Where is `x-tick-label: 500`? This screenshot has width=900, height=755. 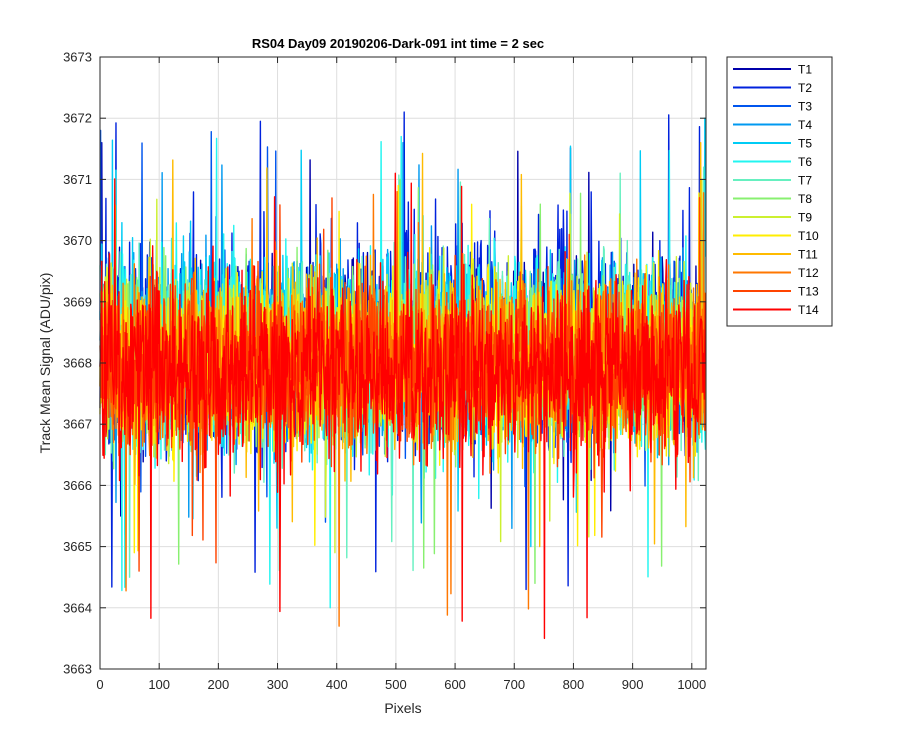
x-tick-label: 500 is located at coordinates (396, 684).